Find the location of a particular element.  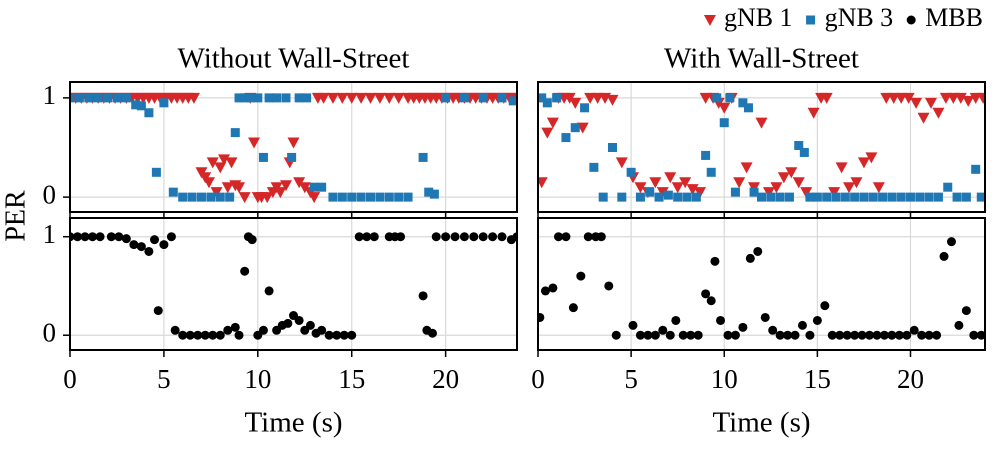

y-tick-label: 1 is located at coordinates (50, 95).